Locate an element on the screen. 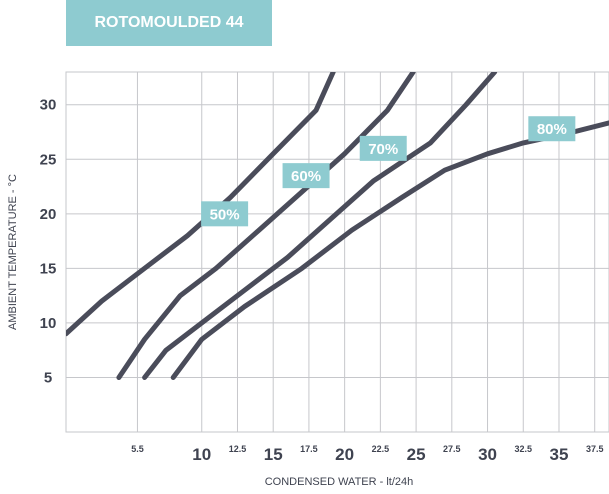 This screenshot has height=494, width=609. x-tick-label: 37.5 is located at coordinates (595, 449).